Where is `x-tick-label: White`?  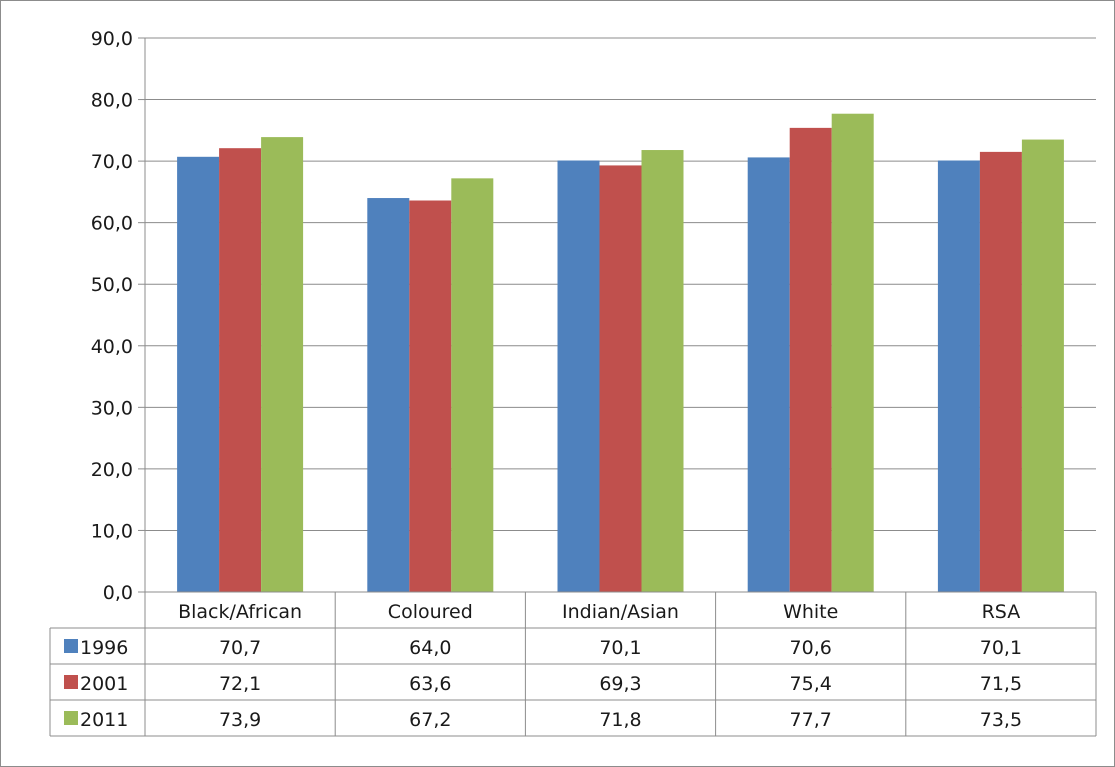 x-tick-label: White is located at coordinates (810, 612).